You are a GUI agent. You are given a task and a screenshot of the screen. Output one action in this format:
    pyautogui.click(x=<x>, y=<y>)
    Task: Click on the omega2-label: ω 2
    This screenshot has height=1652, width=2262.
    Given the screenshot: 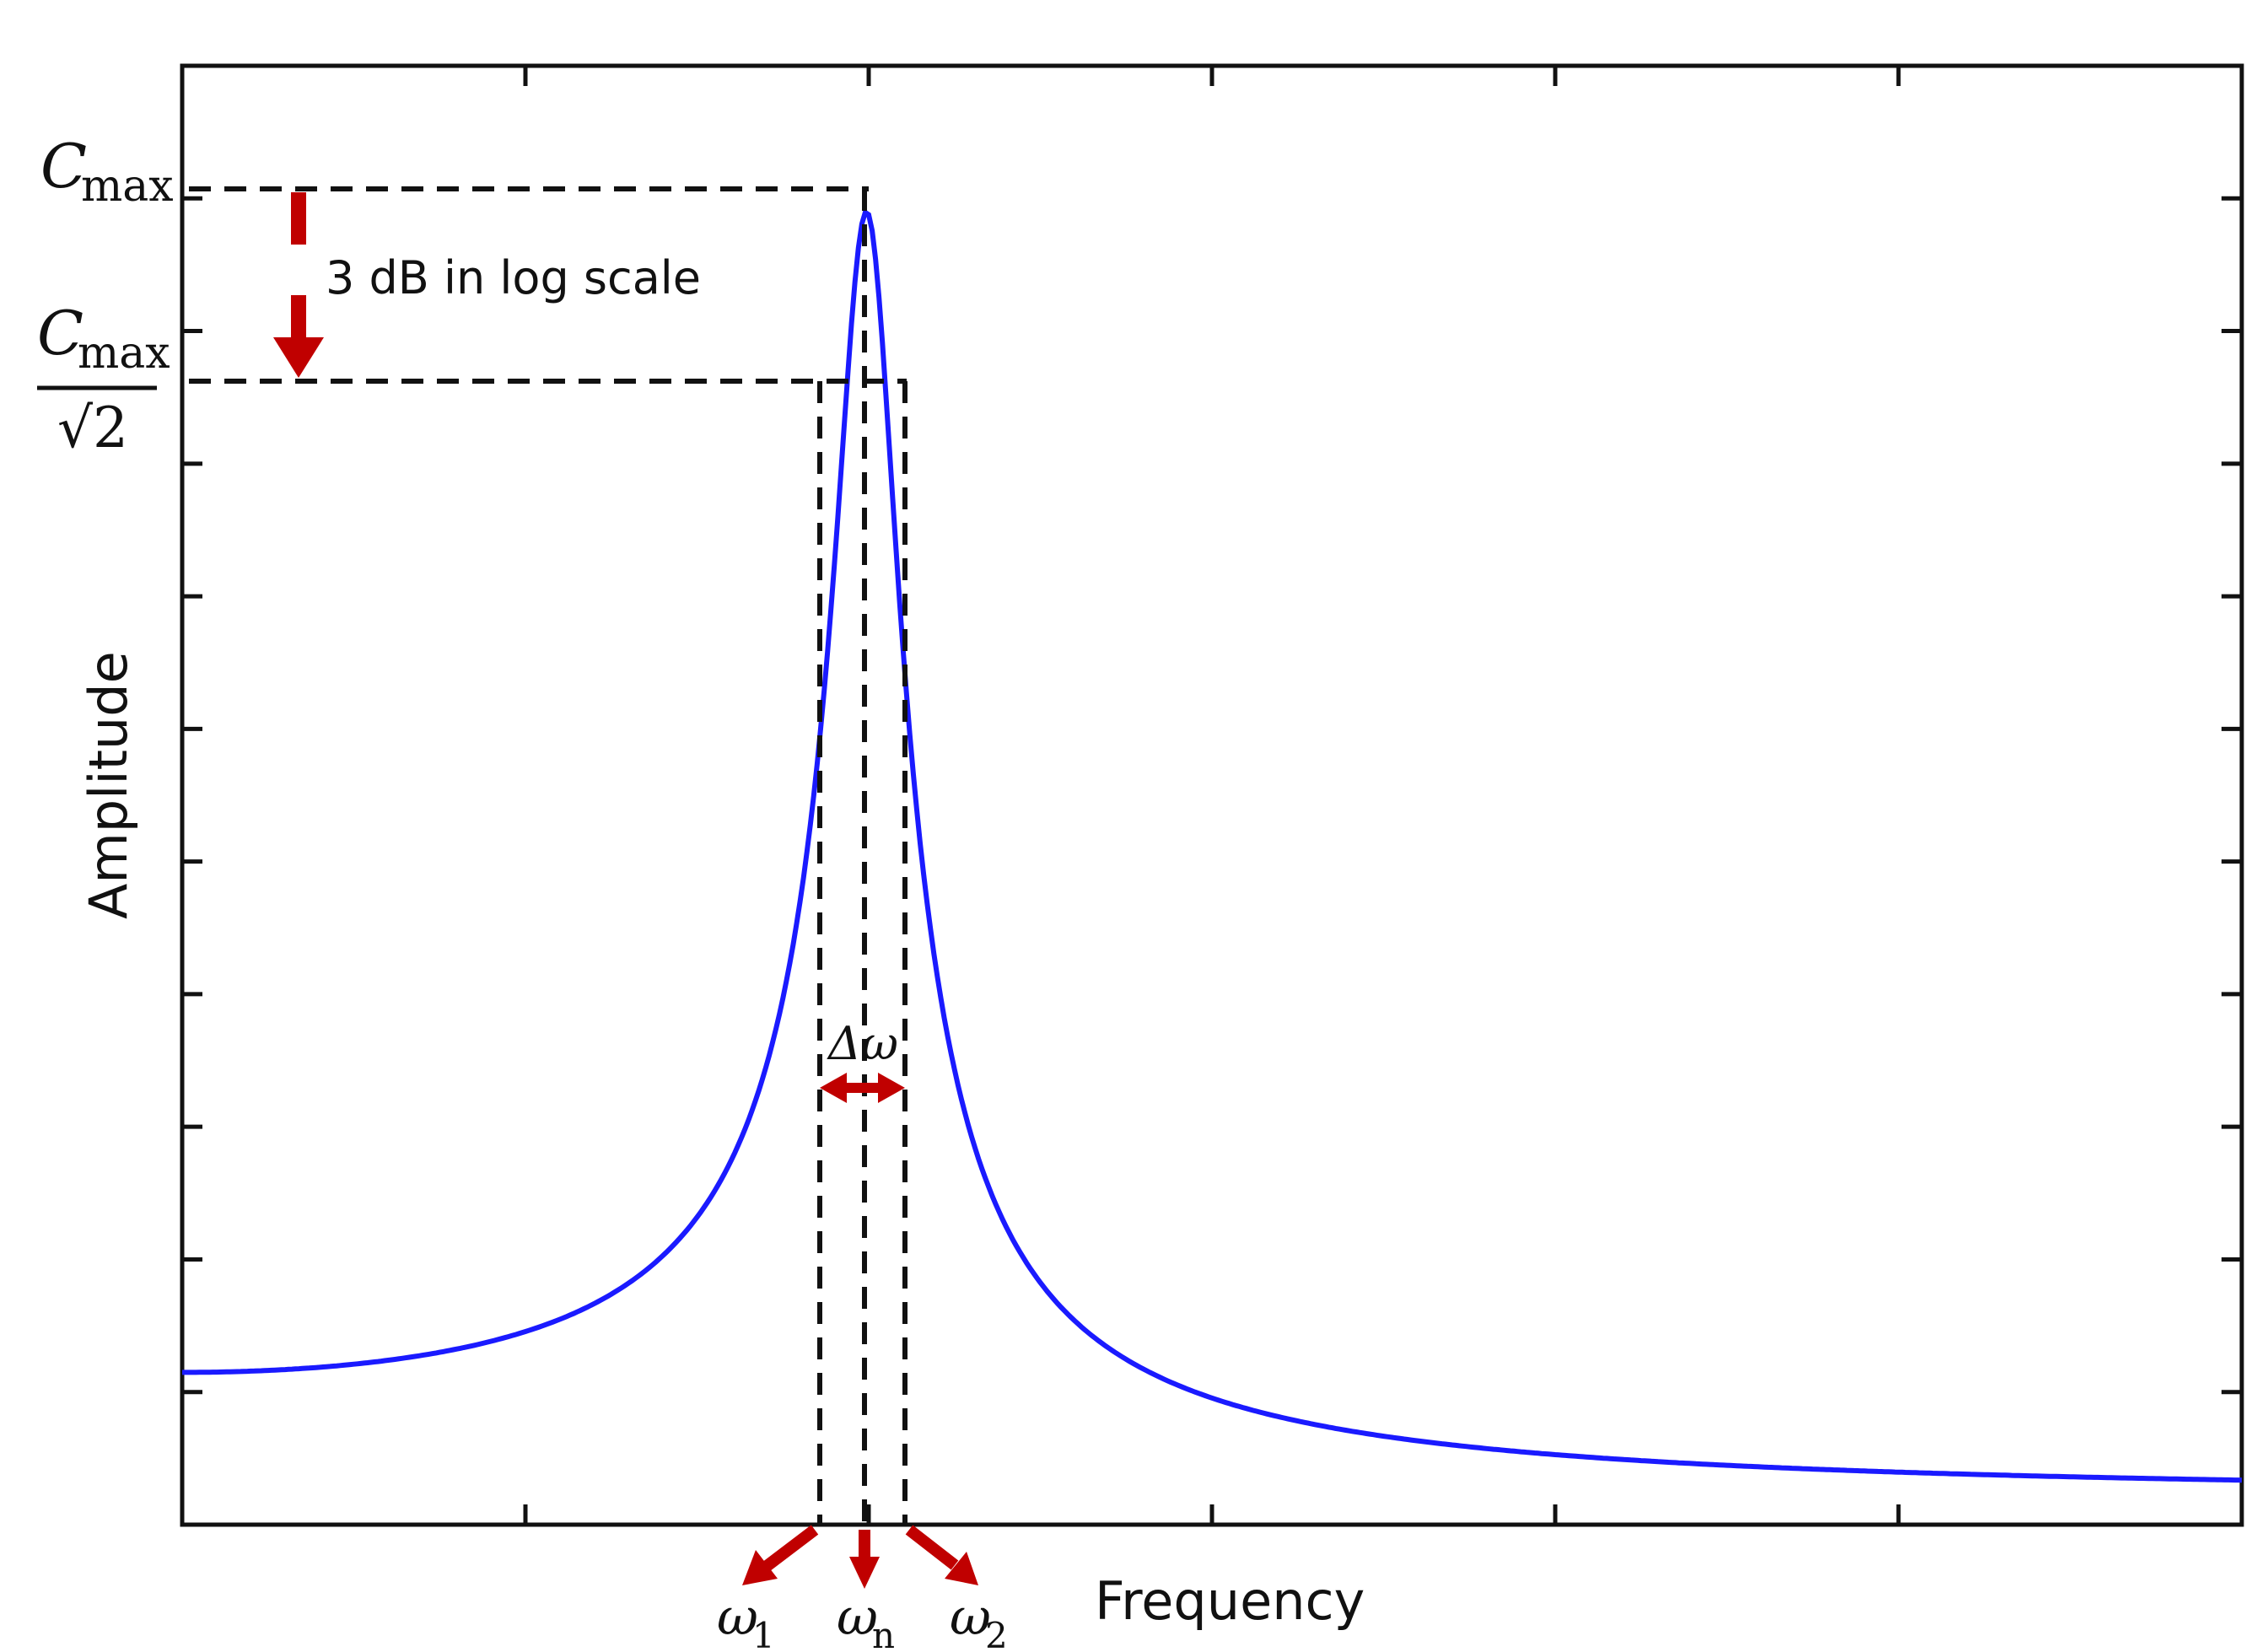 What is the action you would take?
    pyautogui.click(x=979, y=1620)
    